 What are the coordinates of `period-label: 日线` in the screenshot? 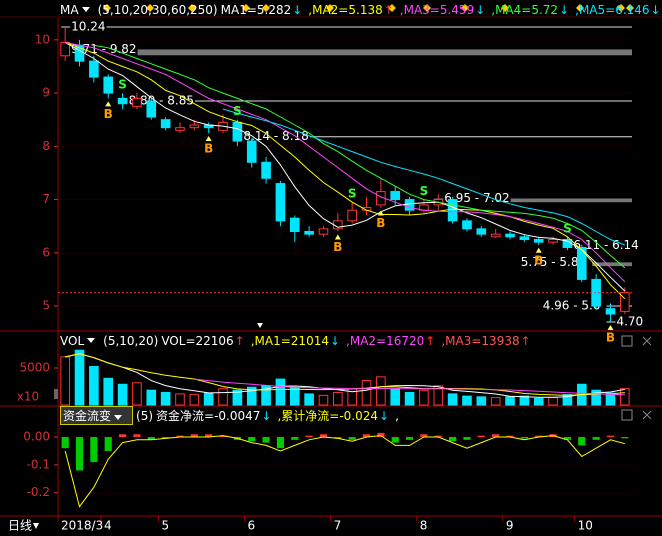 It's located at (20, 526).